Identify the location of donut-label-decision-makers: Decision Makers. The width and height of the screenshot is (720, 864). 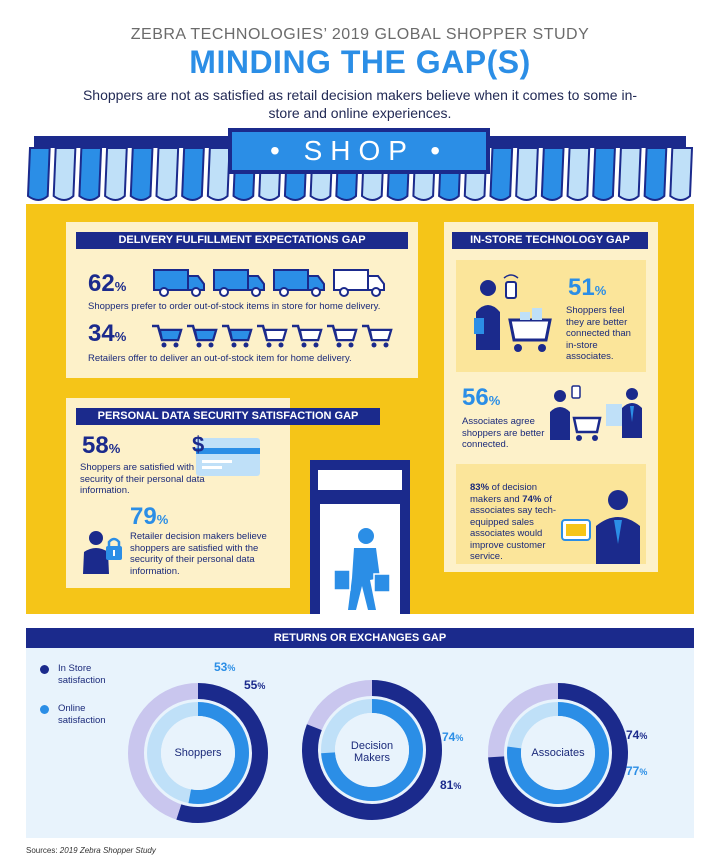
(372, 752).